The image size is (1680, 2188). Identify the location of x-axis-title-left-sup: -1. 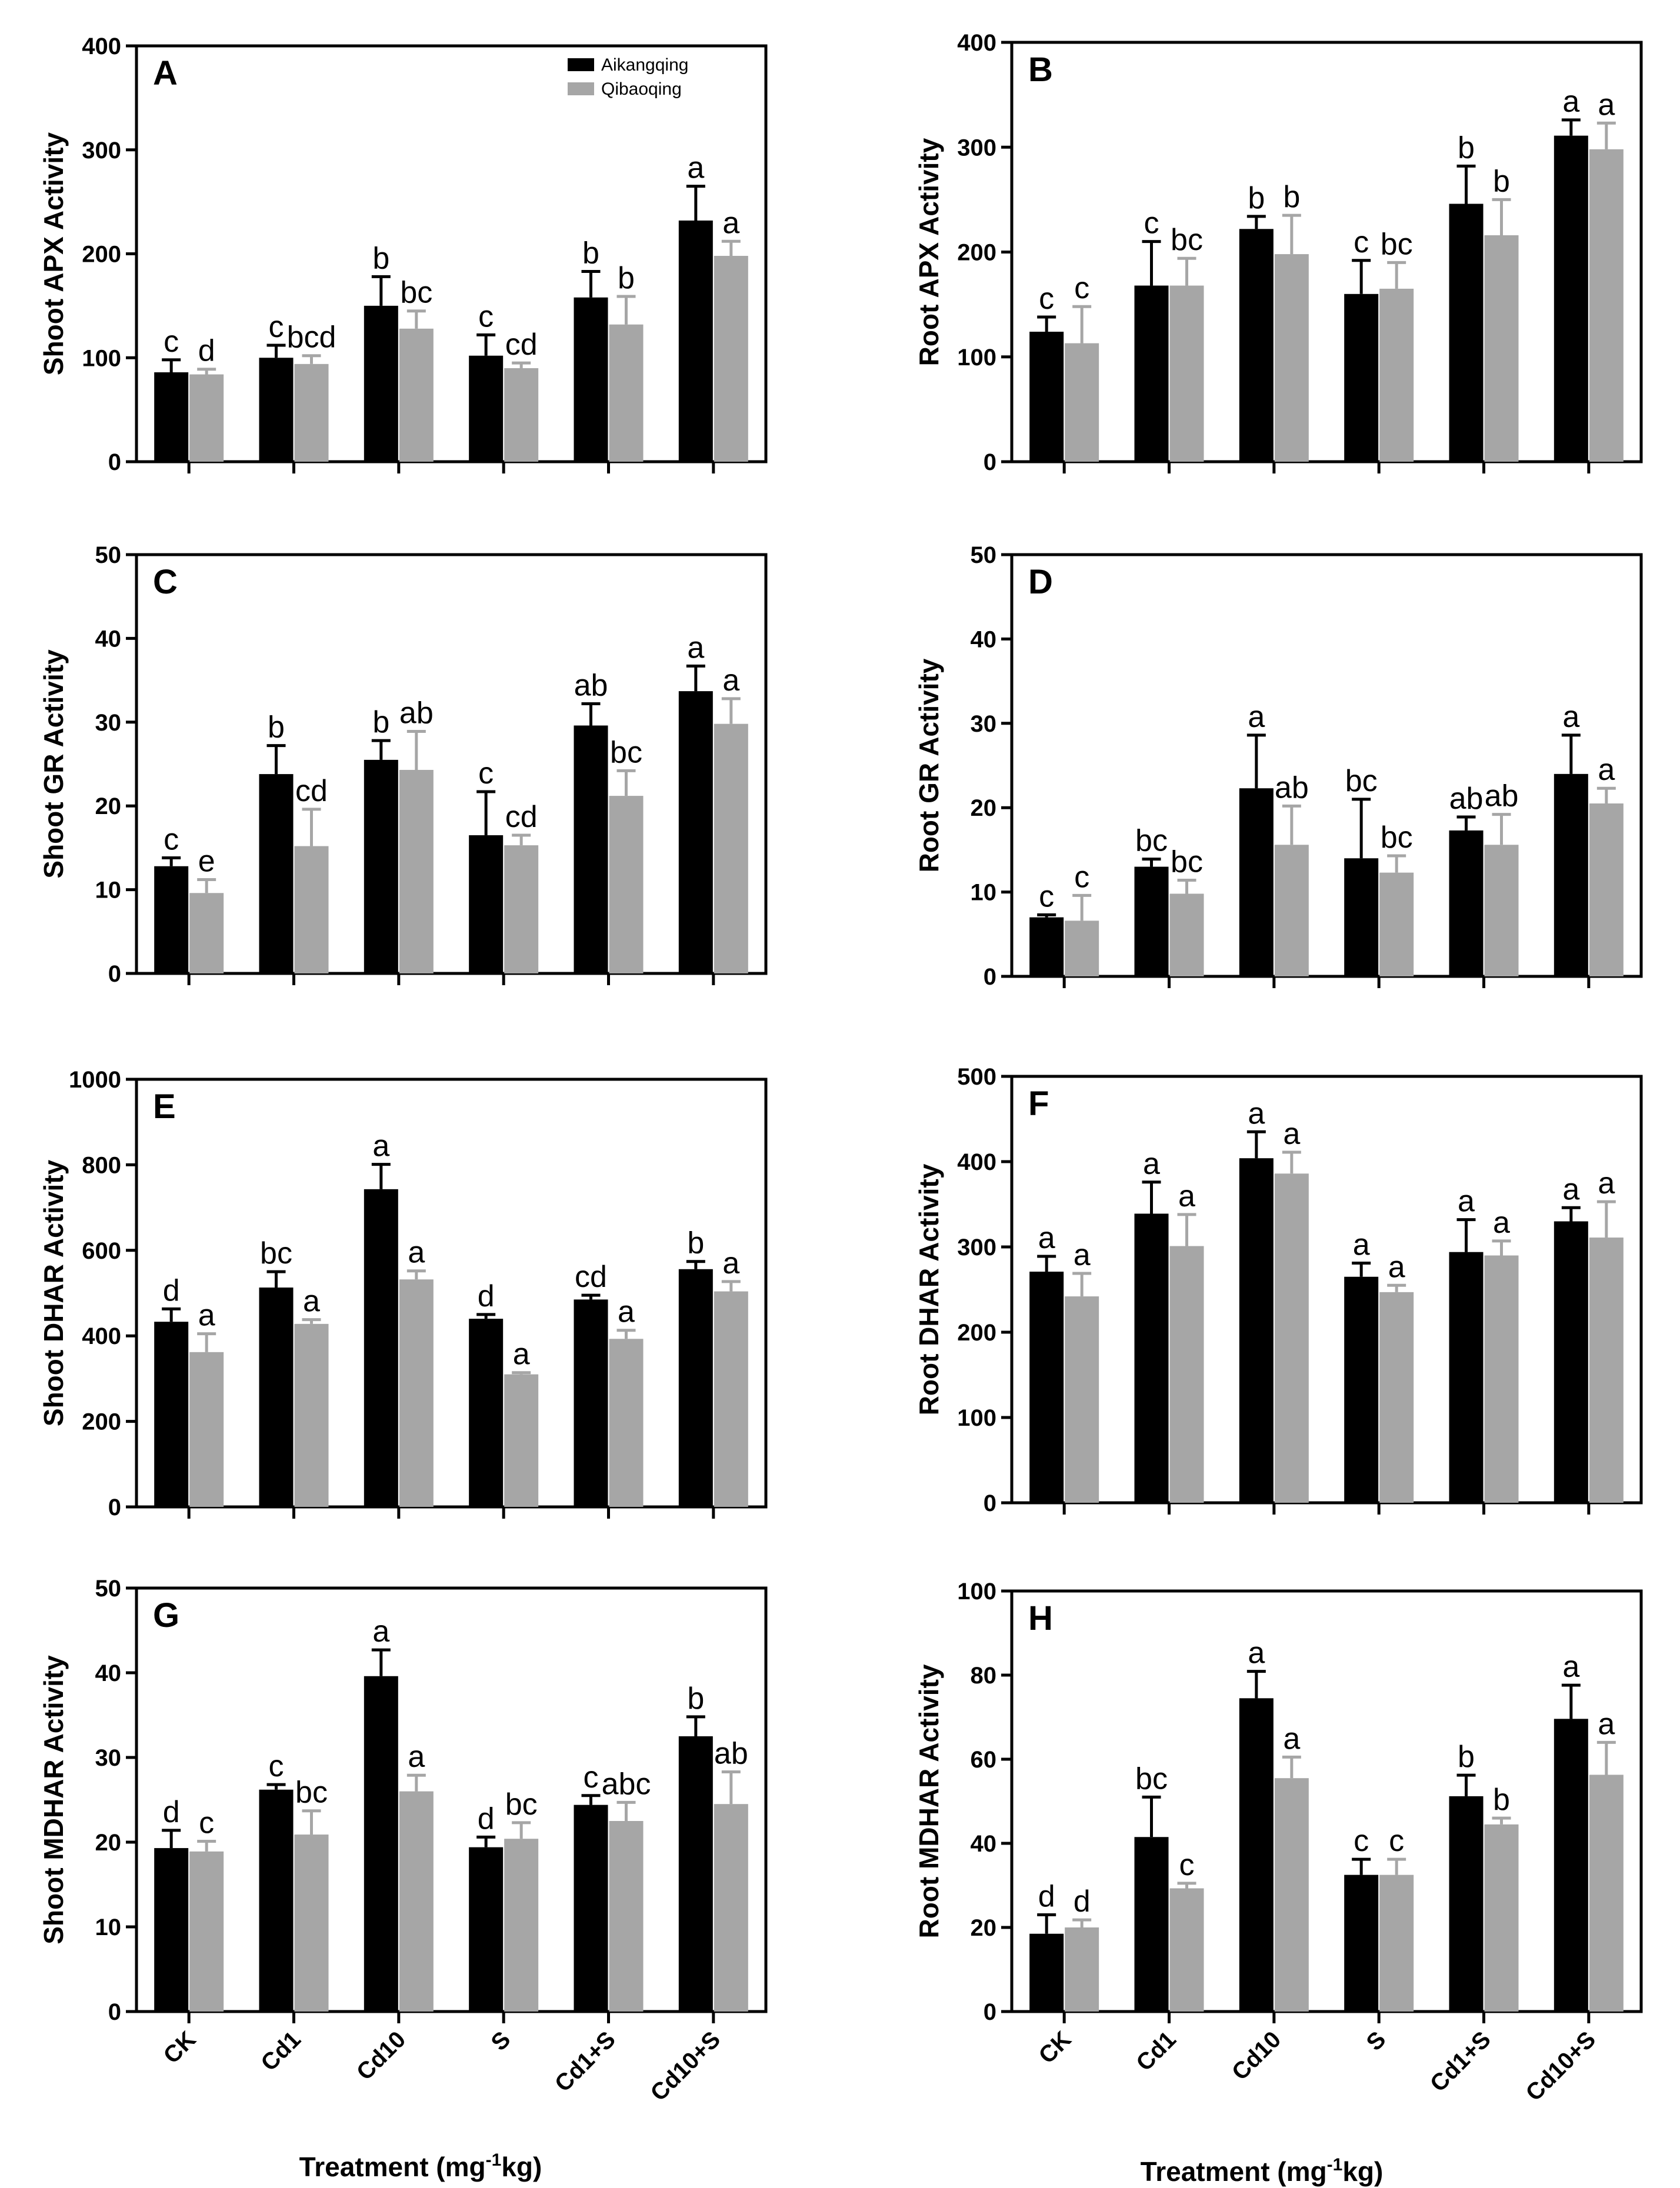
(494, 2160).